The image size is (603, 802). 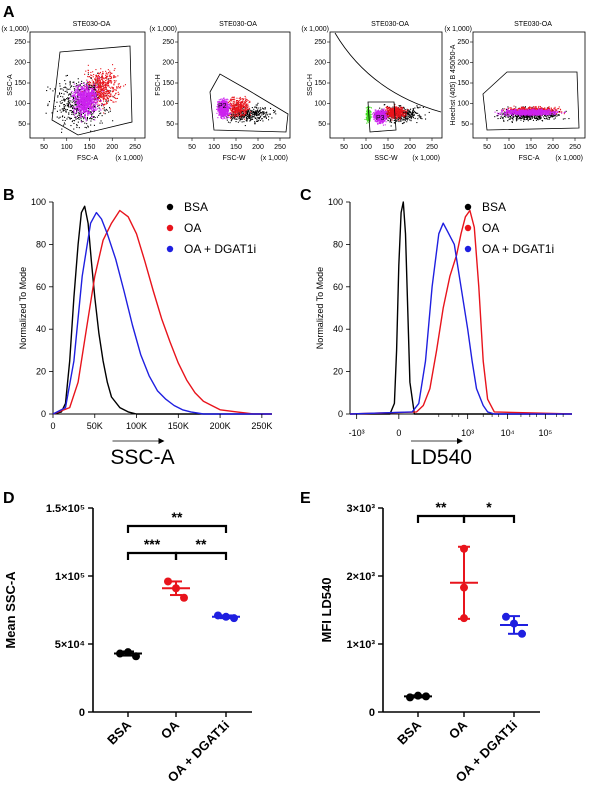 I want to click on gate-polygon, so click(x=382, y=117).